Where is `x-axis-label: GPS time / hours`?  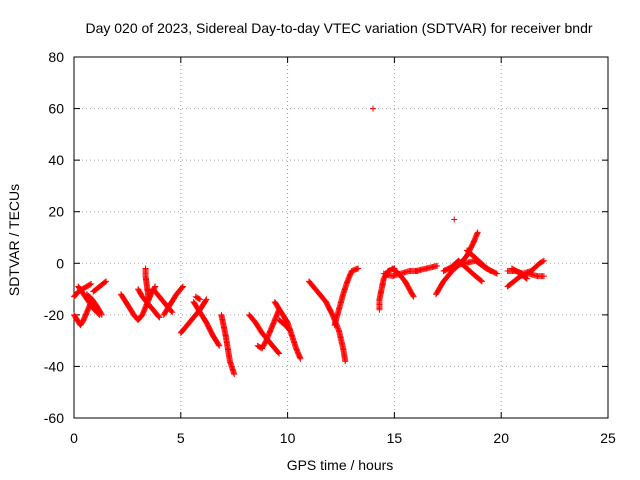
x-axis-label: GPS time / hours is located at coordinates (340, 465).